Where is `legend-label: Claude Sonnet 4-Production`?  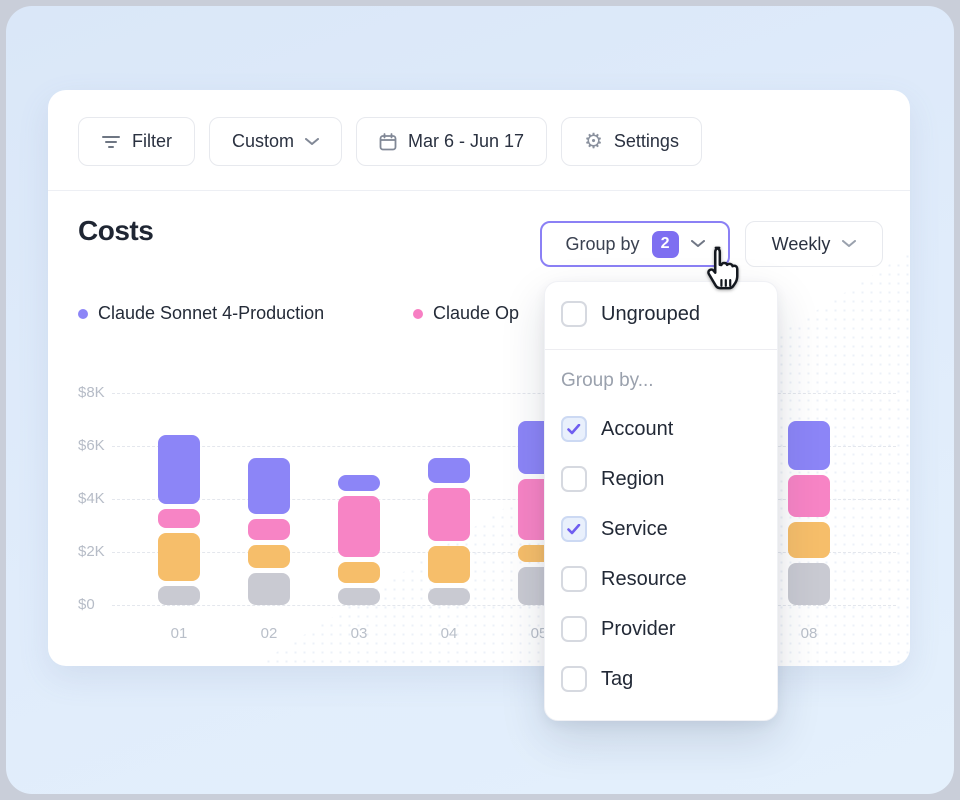 legend-label: Claude Sonnet 4-Production is located at coordinates (211, 313).